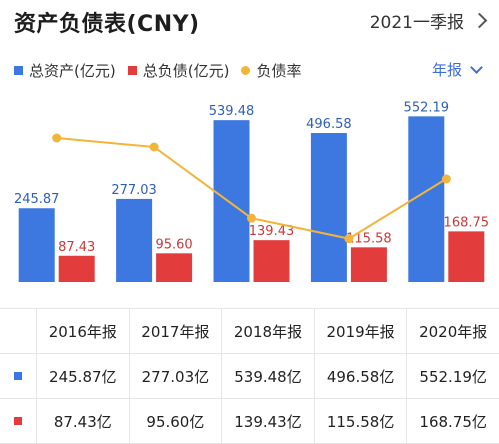  I want to click on bar-value-label: 277.03, so click(134, 190).